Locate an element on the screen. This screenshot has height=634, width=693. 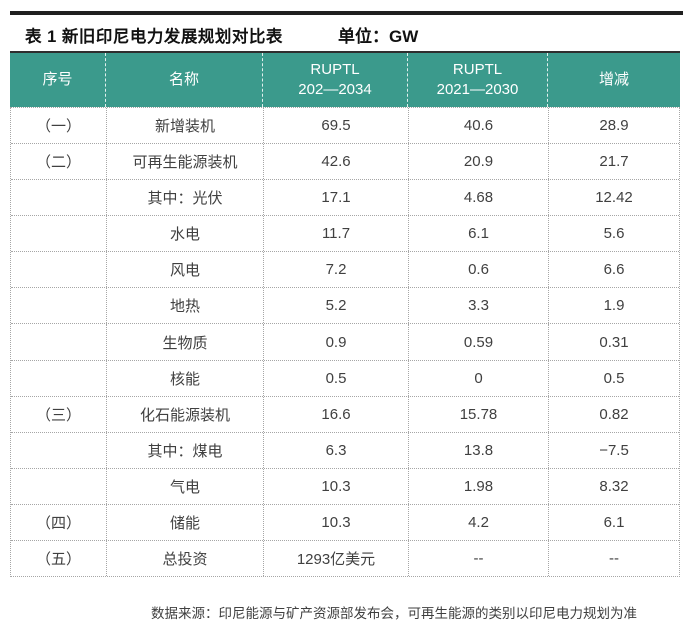
table-cell: 可再生能源装机 is located at coordinates (184, 162).